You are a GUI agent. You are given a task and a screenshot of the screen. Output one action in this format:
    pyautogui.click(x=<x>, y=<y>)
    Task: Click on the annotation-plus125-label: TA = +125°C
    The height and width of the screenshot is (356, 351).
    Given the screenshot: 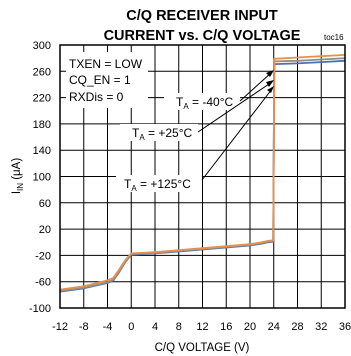 What is the action you would take?
    pyautogui.click(x=157, y=185)
    